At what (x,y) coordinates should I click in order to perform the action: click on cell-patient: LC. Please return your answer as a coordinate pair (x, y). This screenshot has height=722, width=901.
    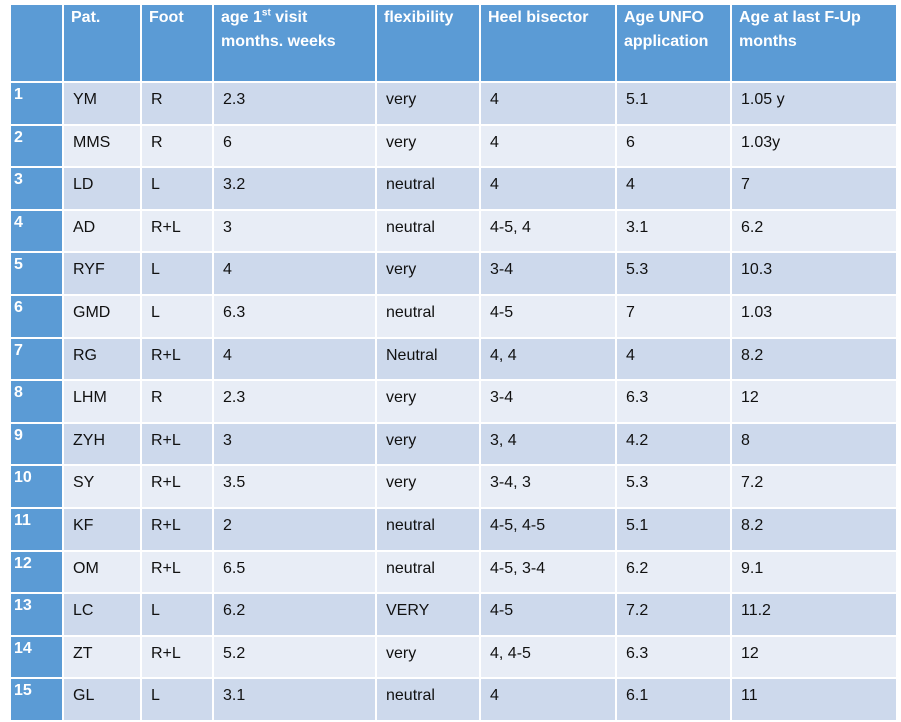
    Looking at the image, I should click on (102, 614).